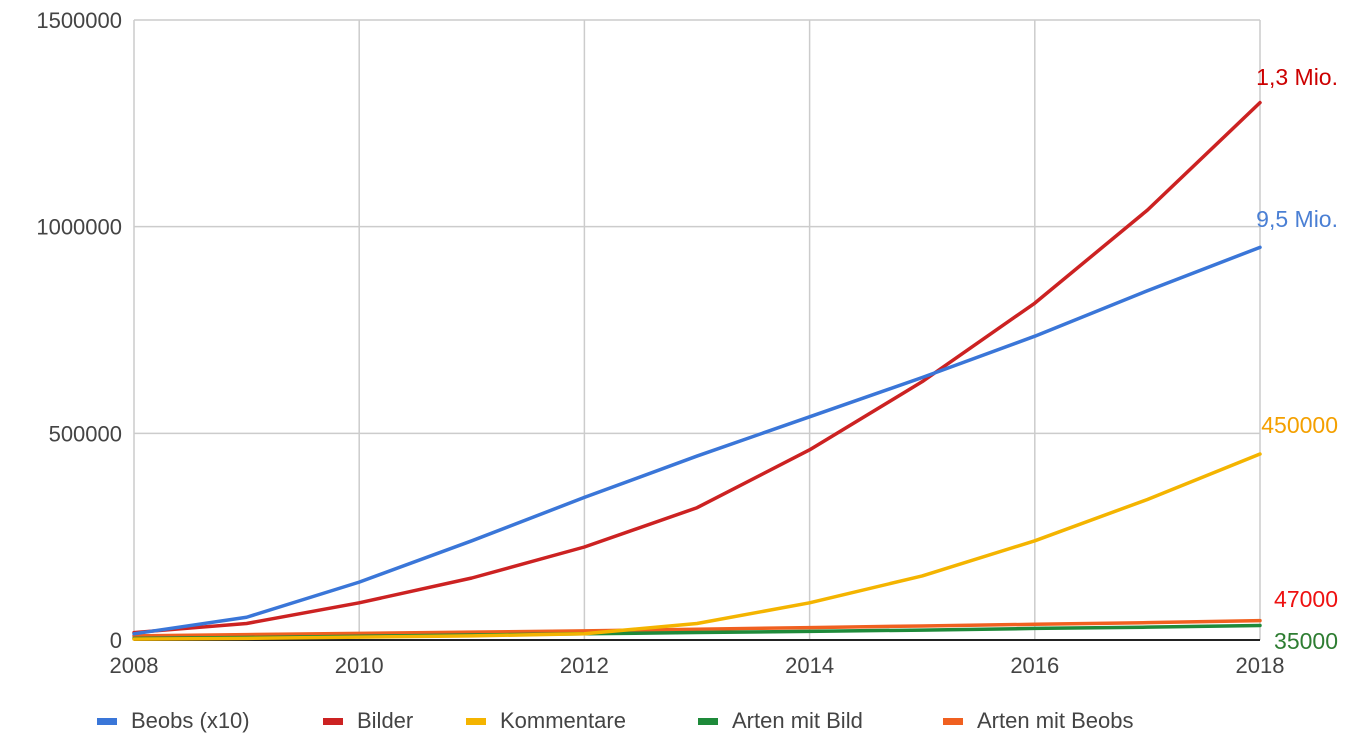  Describe the element at coordinates (1306, 599) in the screenshot. I see `end-value-label: 47000` at that location.